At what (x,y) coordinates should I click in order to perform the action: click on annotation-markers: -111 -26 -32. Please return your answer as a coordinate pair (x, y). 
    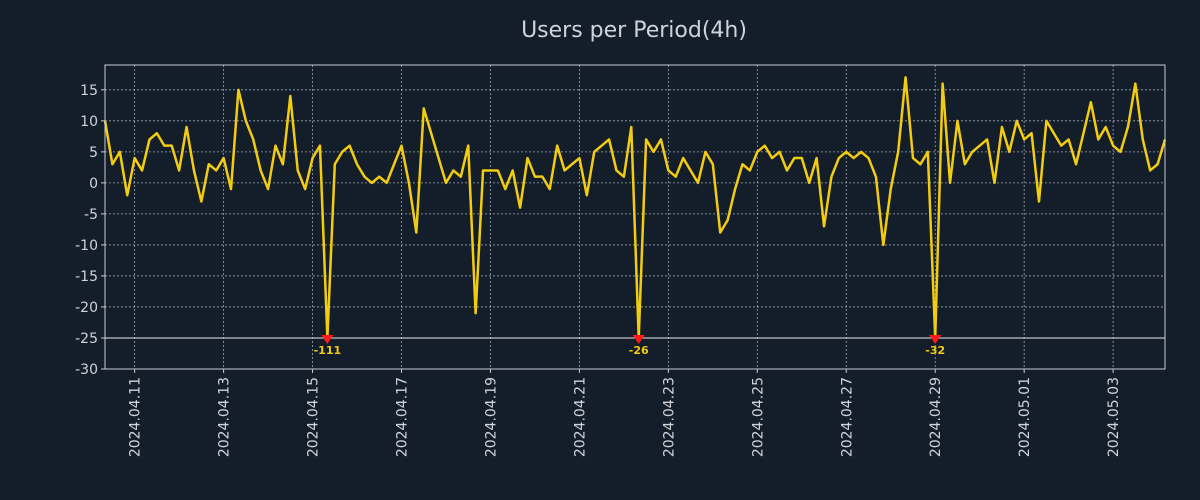
    Looking at the image, I should click on (629, 345).